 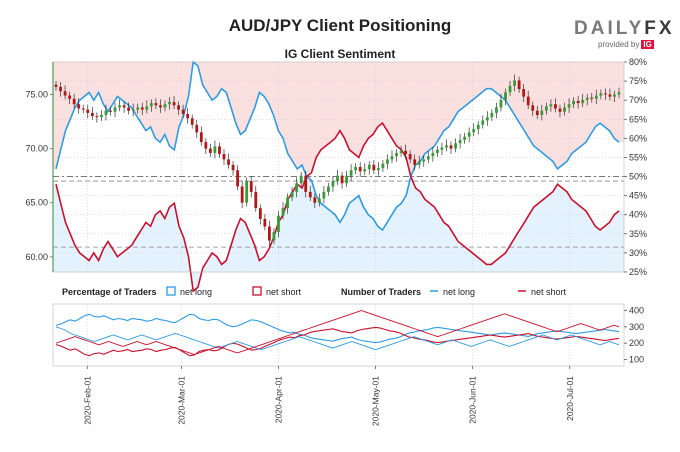 I want to click on pct-tick-label: 65%, so click(x=638, y=119).